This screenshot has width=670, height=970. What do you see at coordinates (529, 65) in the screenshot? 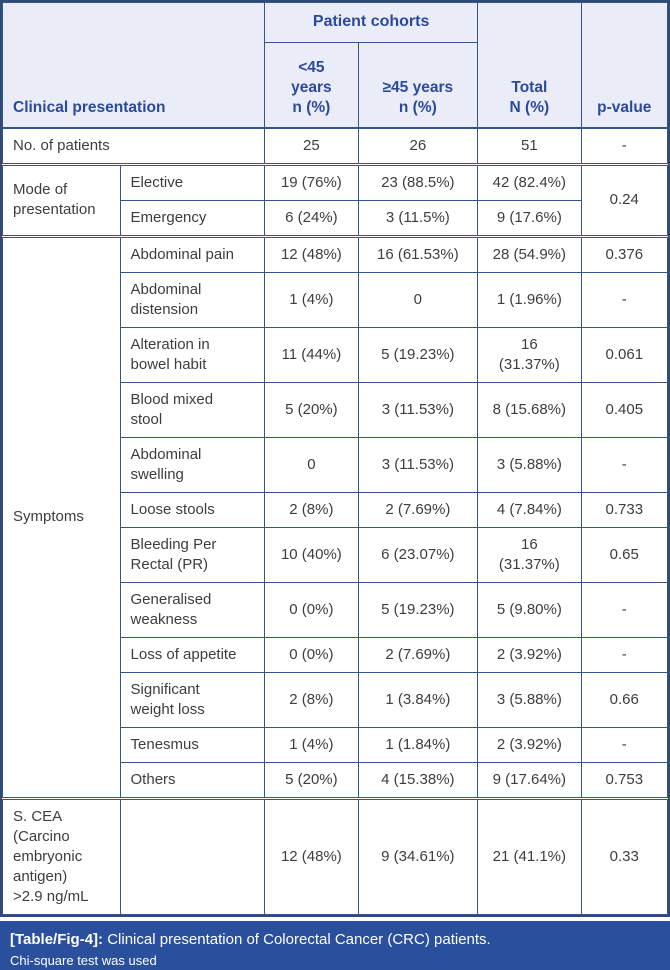
I see `header-total: Total N (%)` at bounding box center [529, 65].